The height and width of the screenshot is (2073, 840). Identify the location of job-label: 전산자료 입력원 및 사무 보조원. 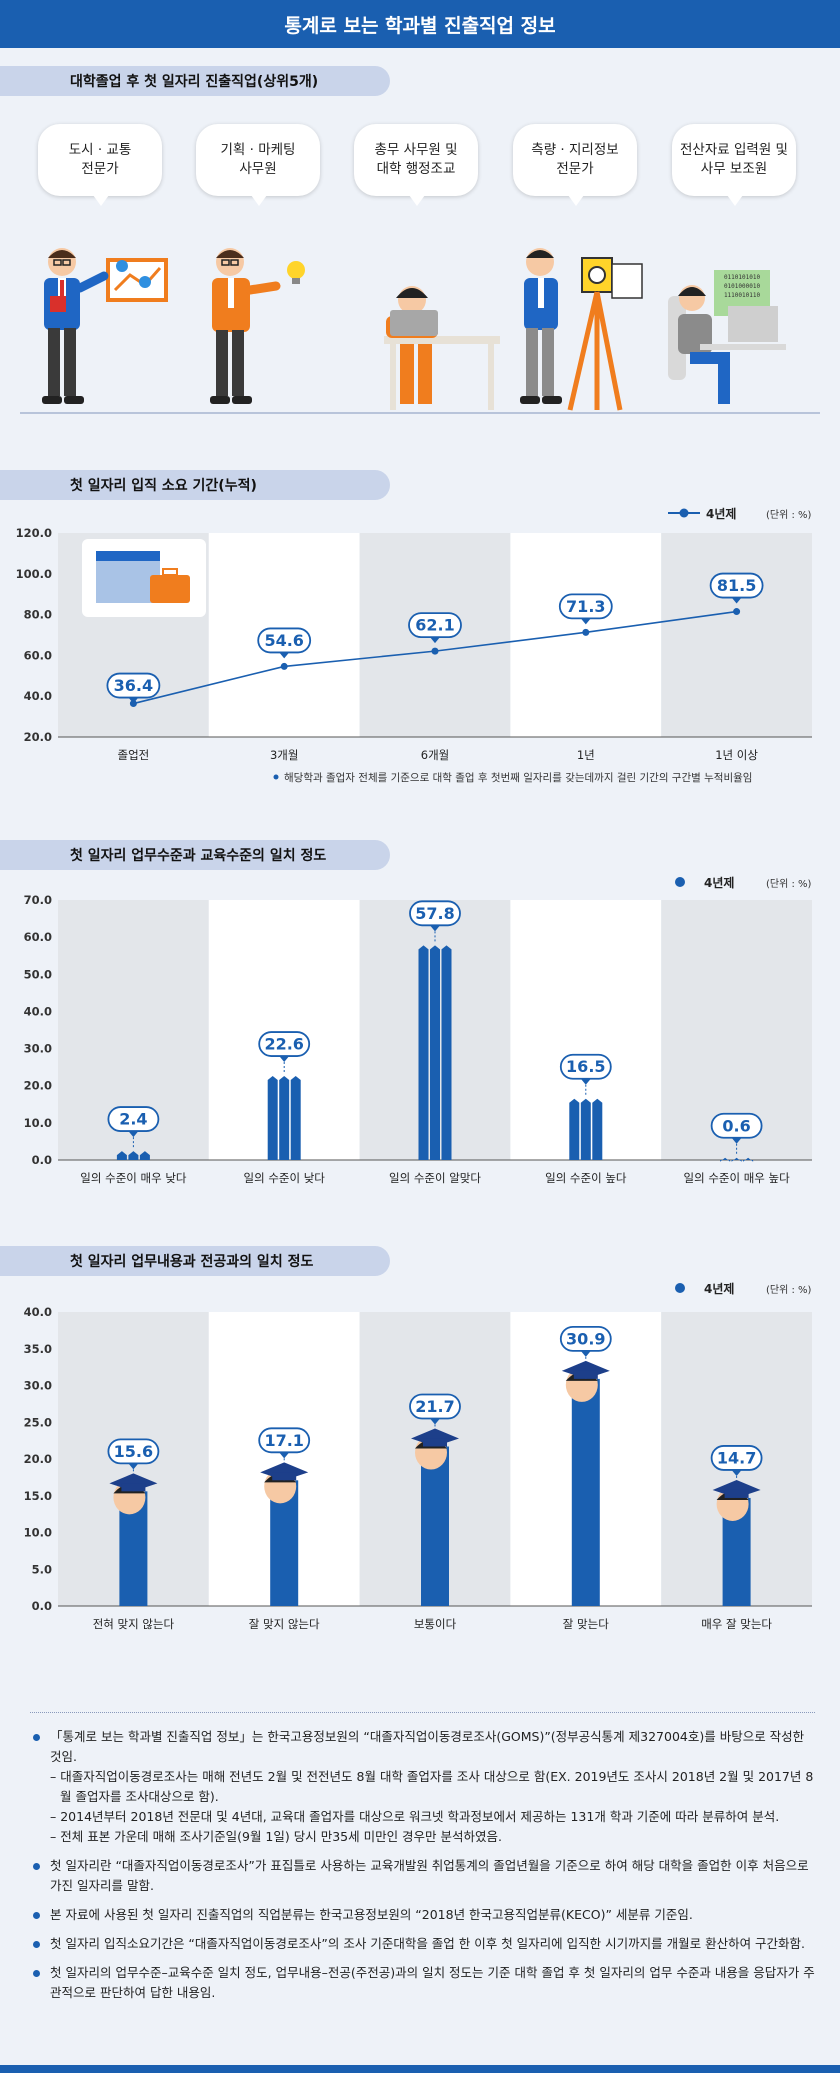
(734, 159).